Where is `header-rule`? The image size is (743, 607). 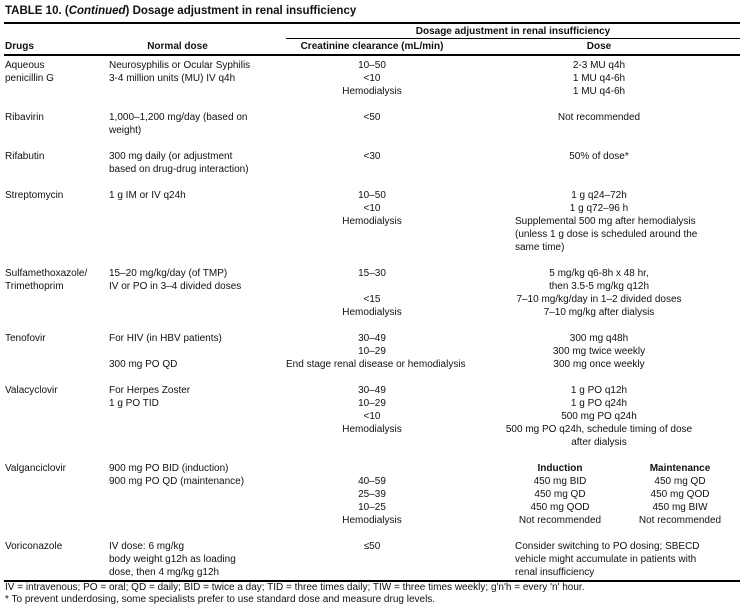 header-rule is located at coordinates (372, 55).